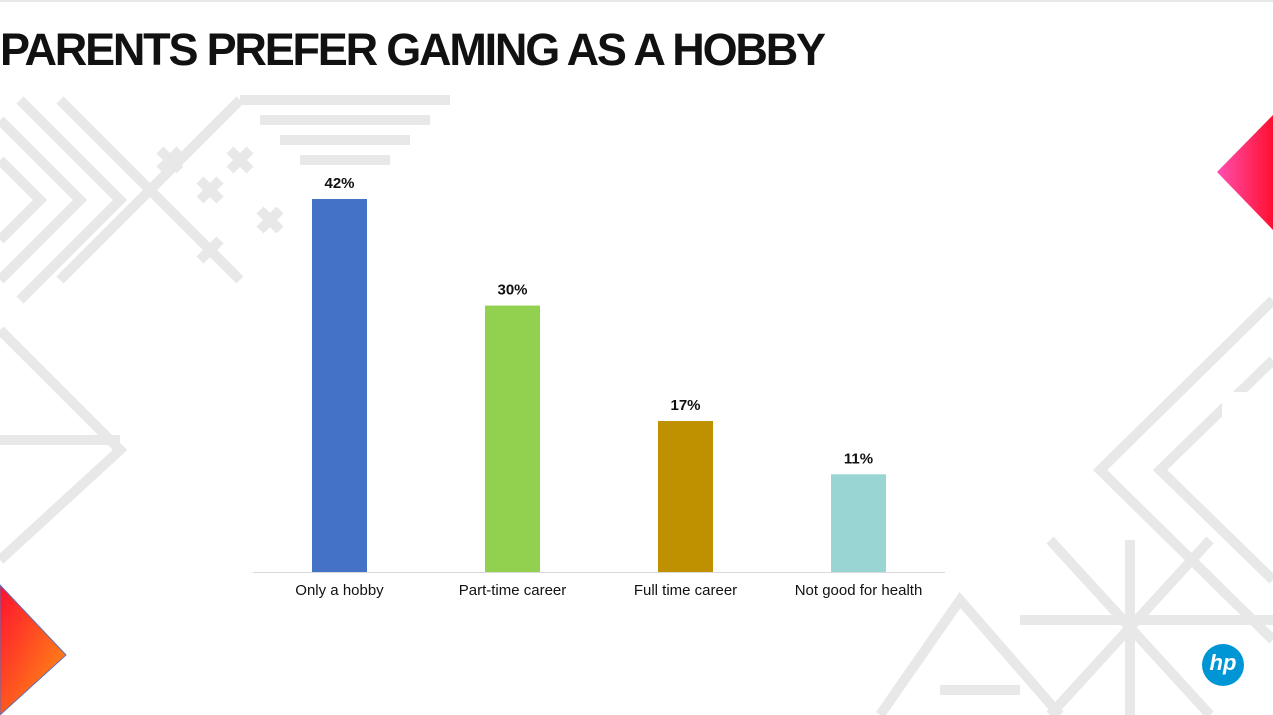 The width and height of the screenshot is (1273, 715). What do you see at coordinates (858, 458) in the screenshot?
I see `data-label: 11%` at bounding box center [858, 458].